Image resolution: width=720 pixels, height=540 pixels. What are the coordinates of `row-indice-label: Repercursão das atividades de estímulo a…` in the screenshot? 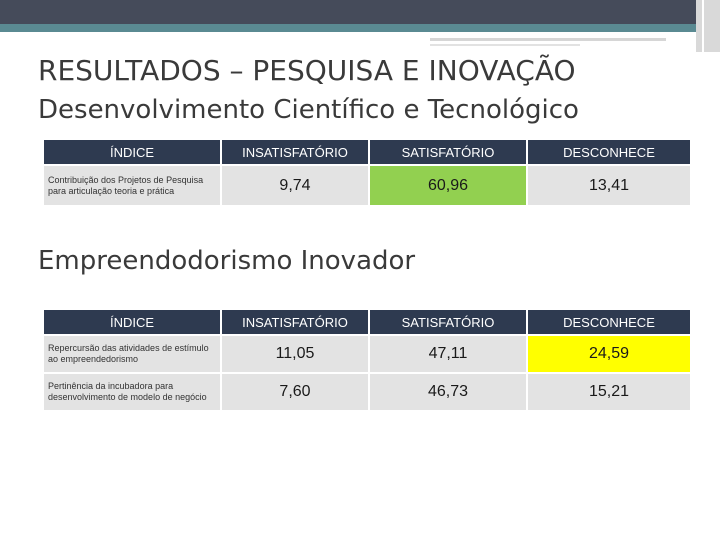 It's located at (132, 355).